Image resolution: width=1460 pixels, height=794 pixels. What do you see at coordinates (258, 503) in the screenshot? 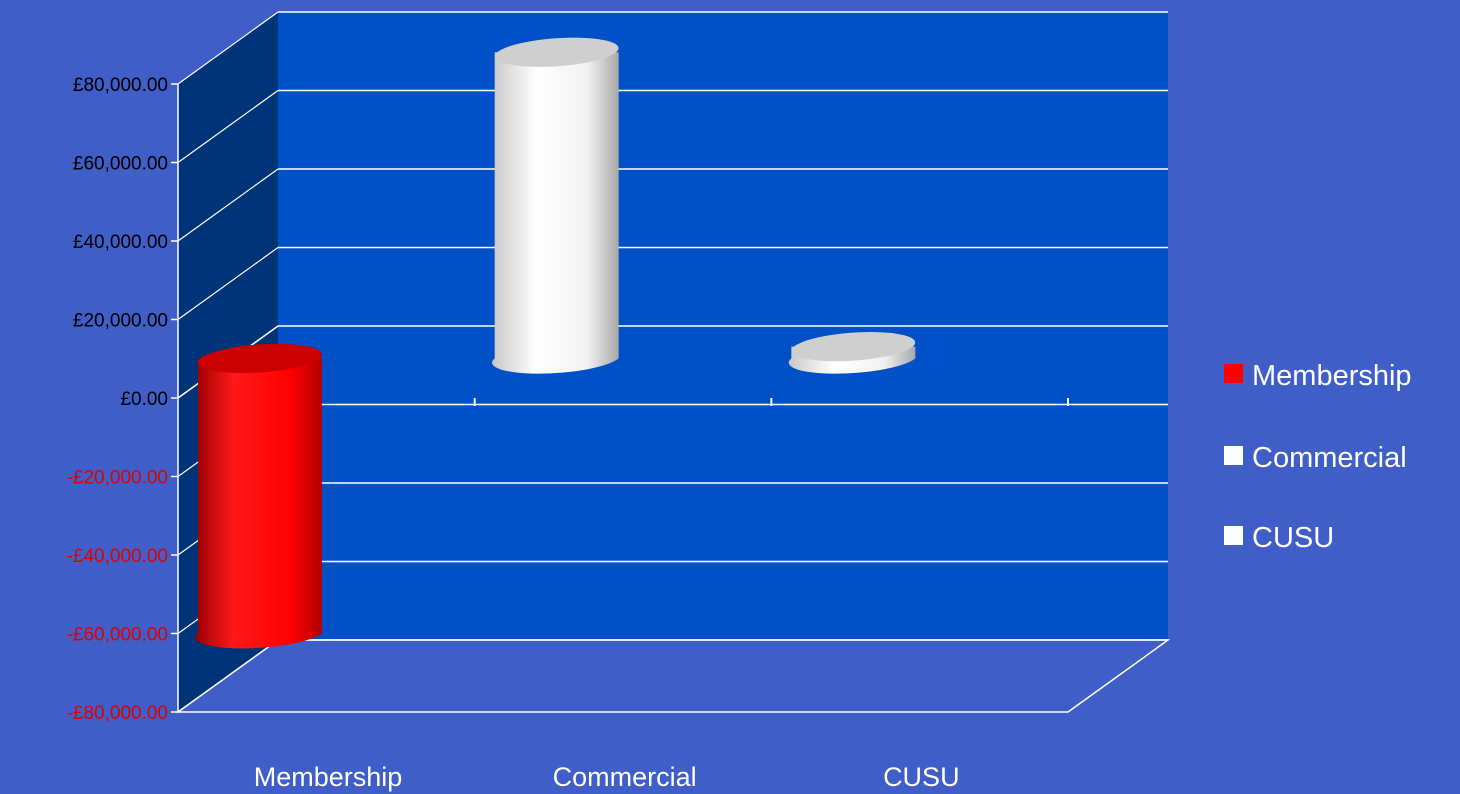
I see `bar-body-membership` at bounding box center [258, 503].